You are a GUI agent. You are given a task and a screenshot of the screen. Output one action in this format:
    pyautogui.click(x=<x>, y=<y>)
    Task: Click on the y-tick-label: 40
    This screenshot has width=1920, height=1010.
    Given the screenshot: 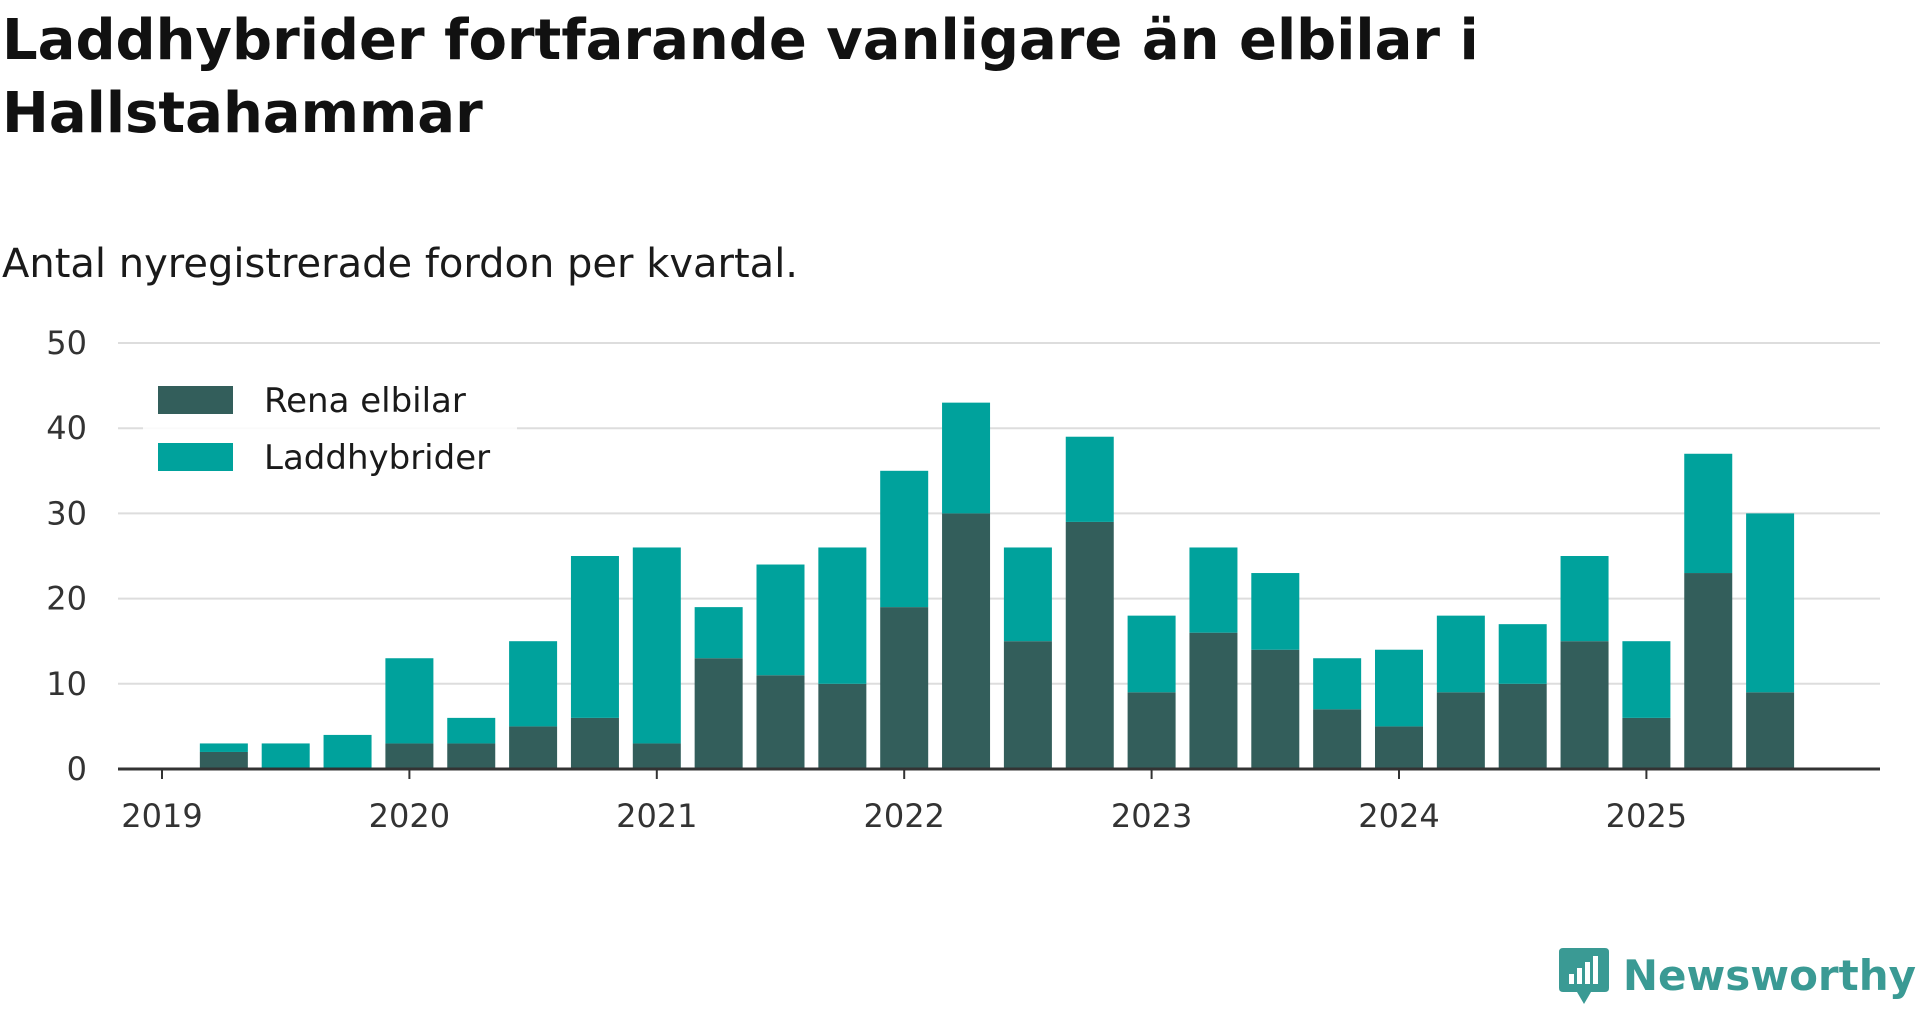 What is the action you would take?
    pyautogui.click(x=66, y=428)
    